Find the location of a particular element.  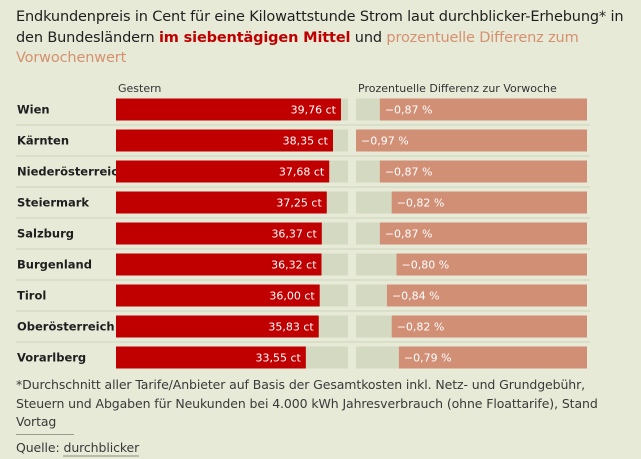

title-text-2: und is located at coordinates (368, 37).